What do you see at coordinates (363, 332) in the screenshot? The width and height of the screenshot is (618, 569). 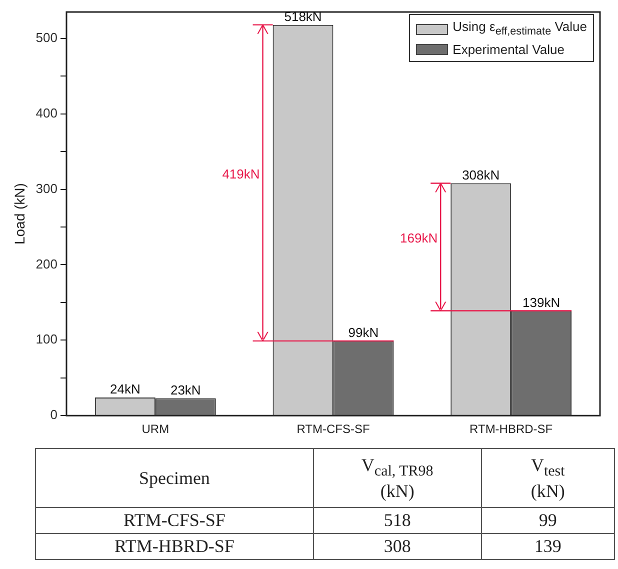 I see `data-label: 99kN` at bounding box center [363, 332].